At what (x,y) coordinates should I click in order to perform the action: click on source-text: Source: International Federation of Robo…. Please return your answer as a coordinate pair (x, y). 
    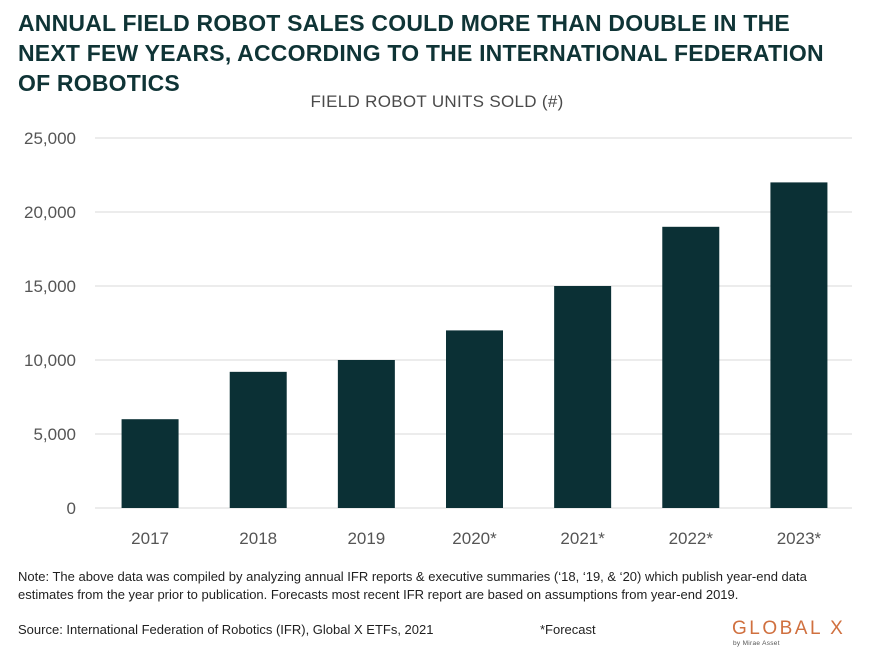
    Looking at the image, I should click on (226, 629).